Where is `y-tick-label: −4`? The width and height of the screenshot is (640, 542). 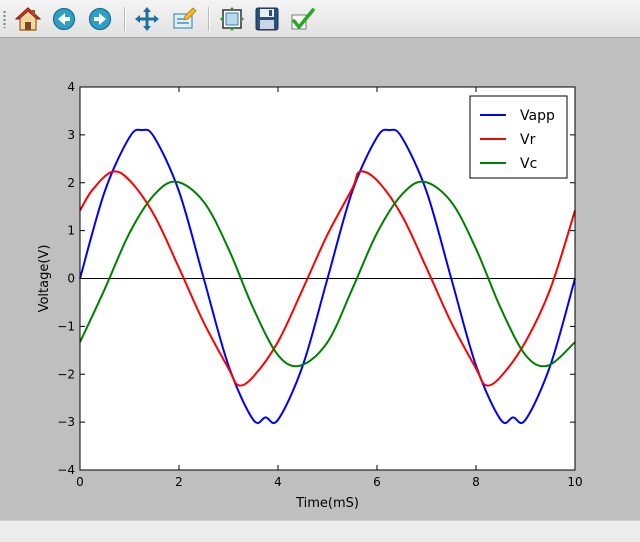
y-tick-label: −4 is located at coordinates (66, 470).